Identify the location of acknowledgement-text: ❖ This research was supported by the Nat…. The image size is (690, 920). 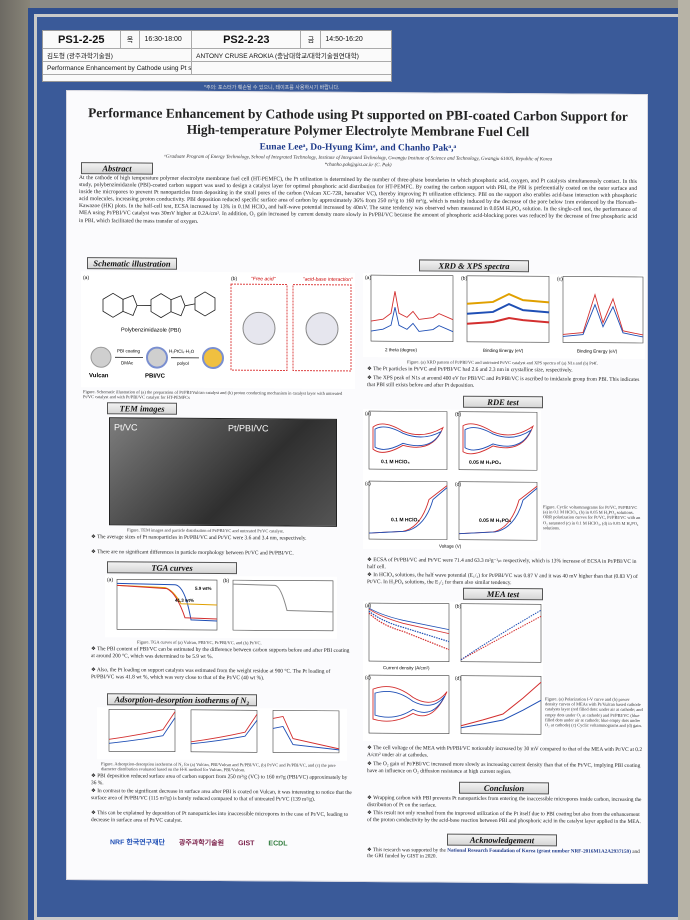
(503, 853).